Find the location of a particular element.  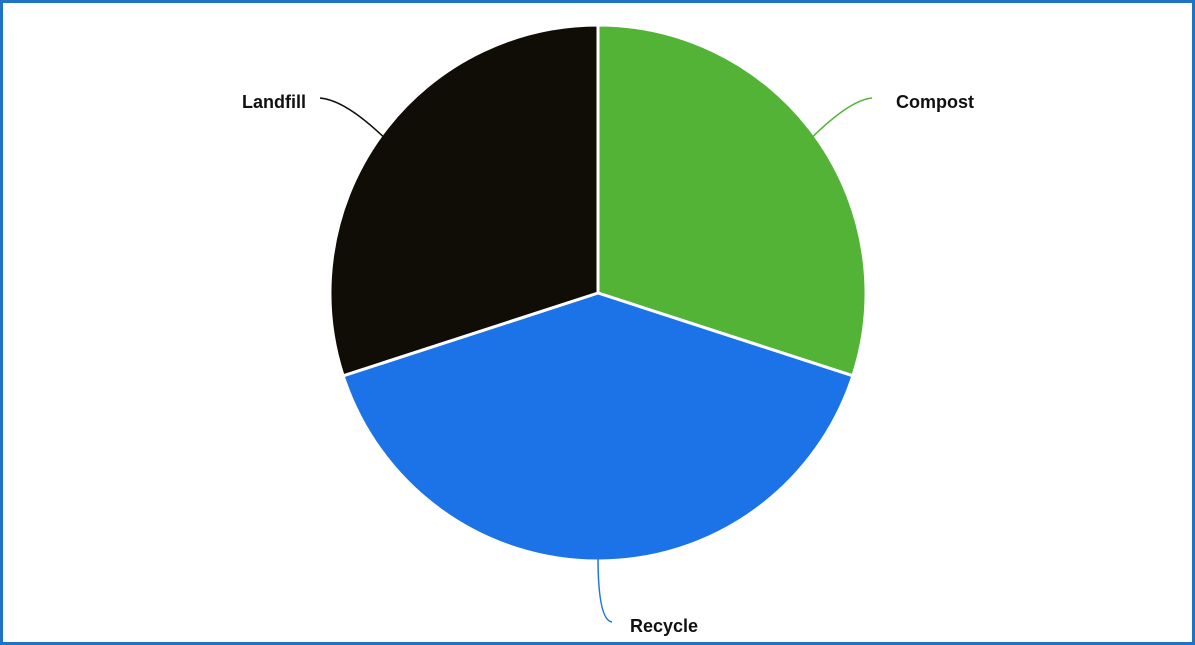

leader-line-recycle is located at coordinates (605, 589).